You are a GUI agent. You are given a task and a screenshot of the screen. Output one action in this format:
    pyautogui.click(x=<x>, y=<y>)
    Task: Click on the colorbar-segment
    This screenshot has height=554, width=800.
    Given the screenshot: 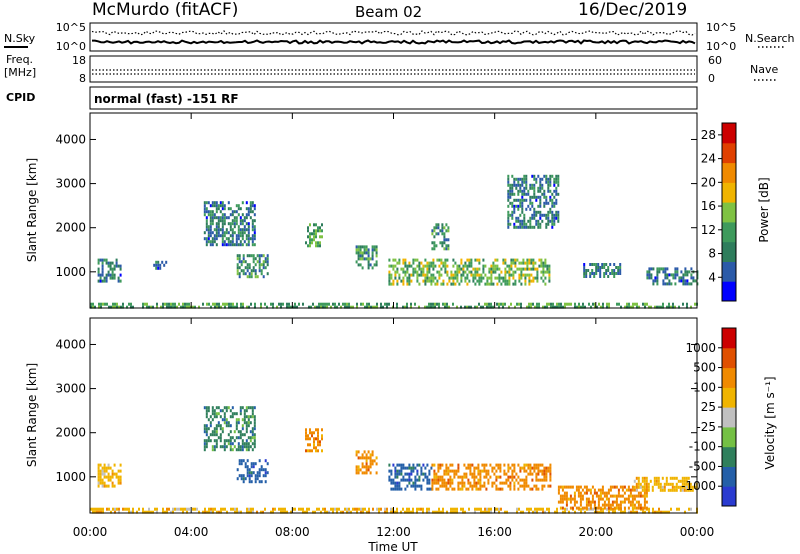 What is the action you would take?
    pyautogui.click(x=729, y=397)
    